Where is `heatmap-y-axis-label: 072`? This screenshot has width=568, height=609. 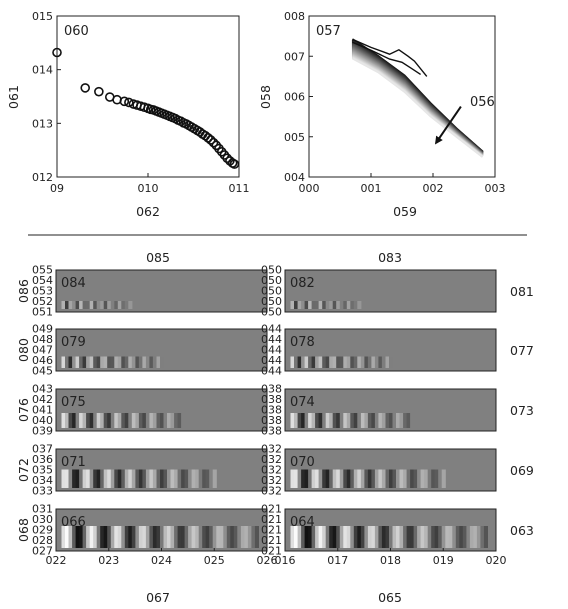
heatmap-y-axis-label: 072 is located at coordinates (23, 470).